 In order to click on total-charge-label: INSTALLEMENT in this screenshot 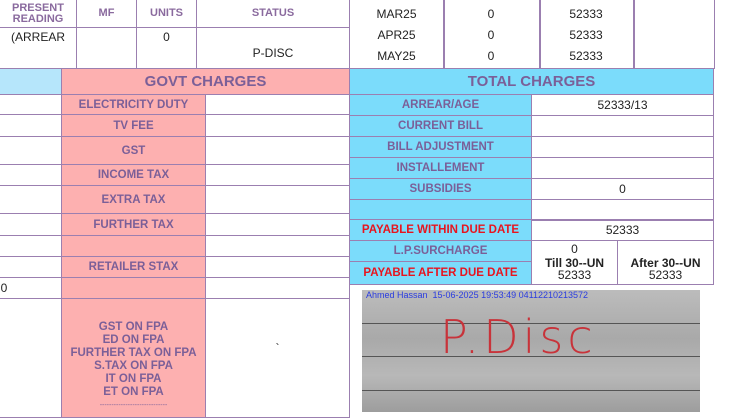, I will do `click(440, 168)`.